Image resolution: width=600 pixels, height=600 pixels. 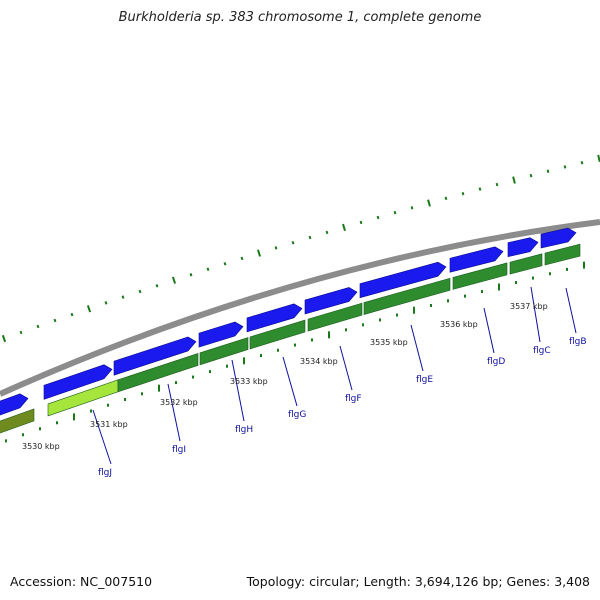 I want to click on gene-label-flgJ: flgJ, so click(x=105, y=473).